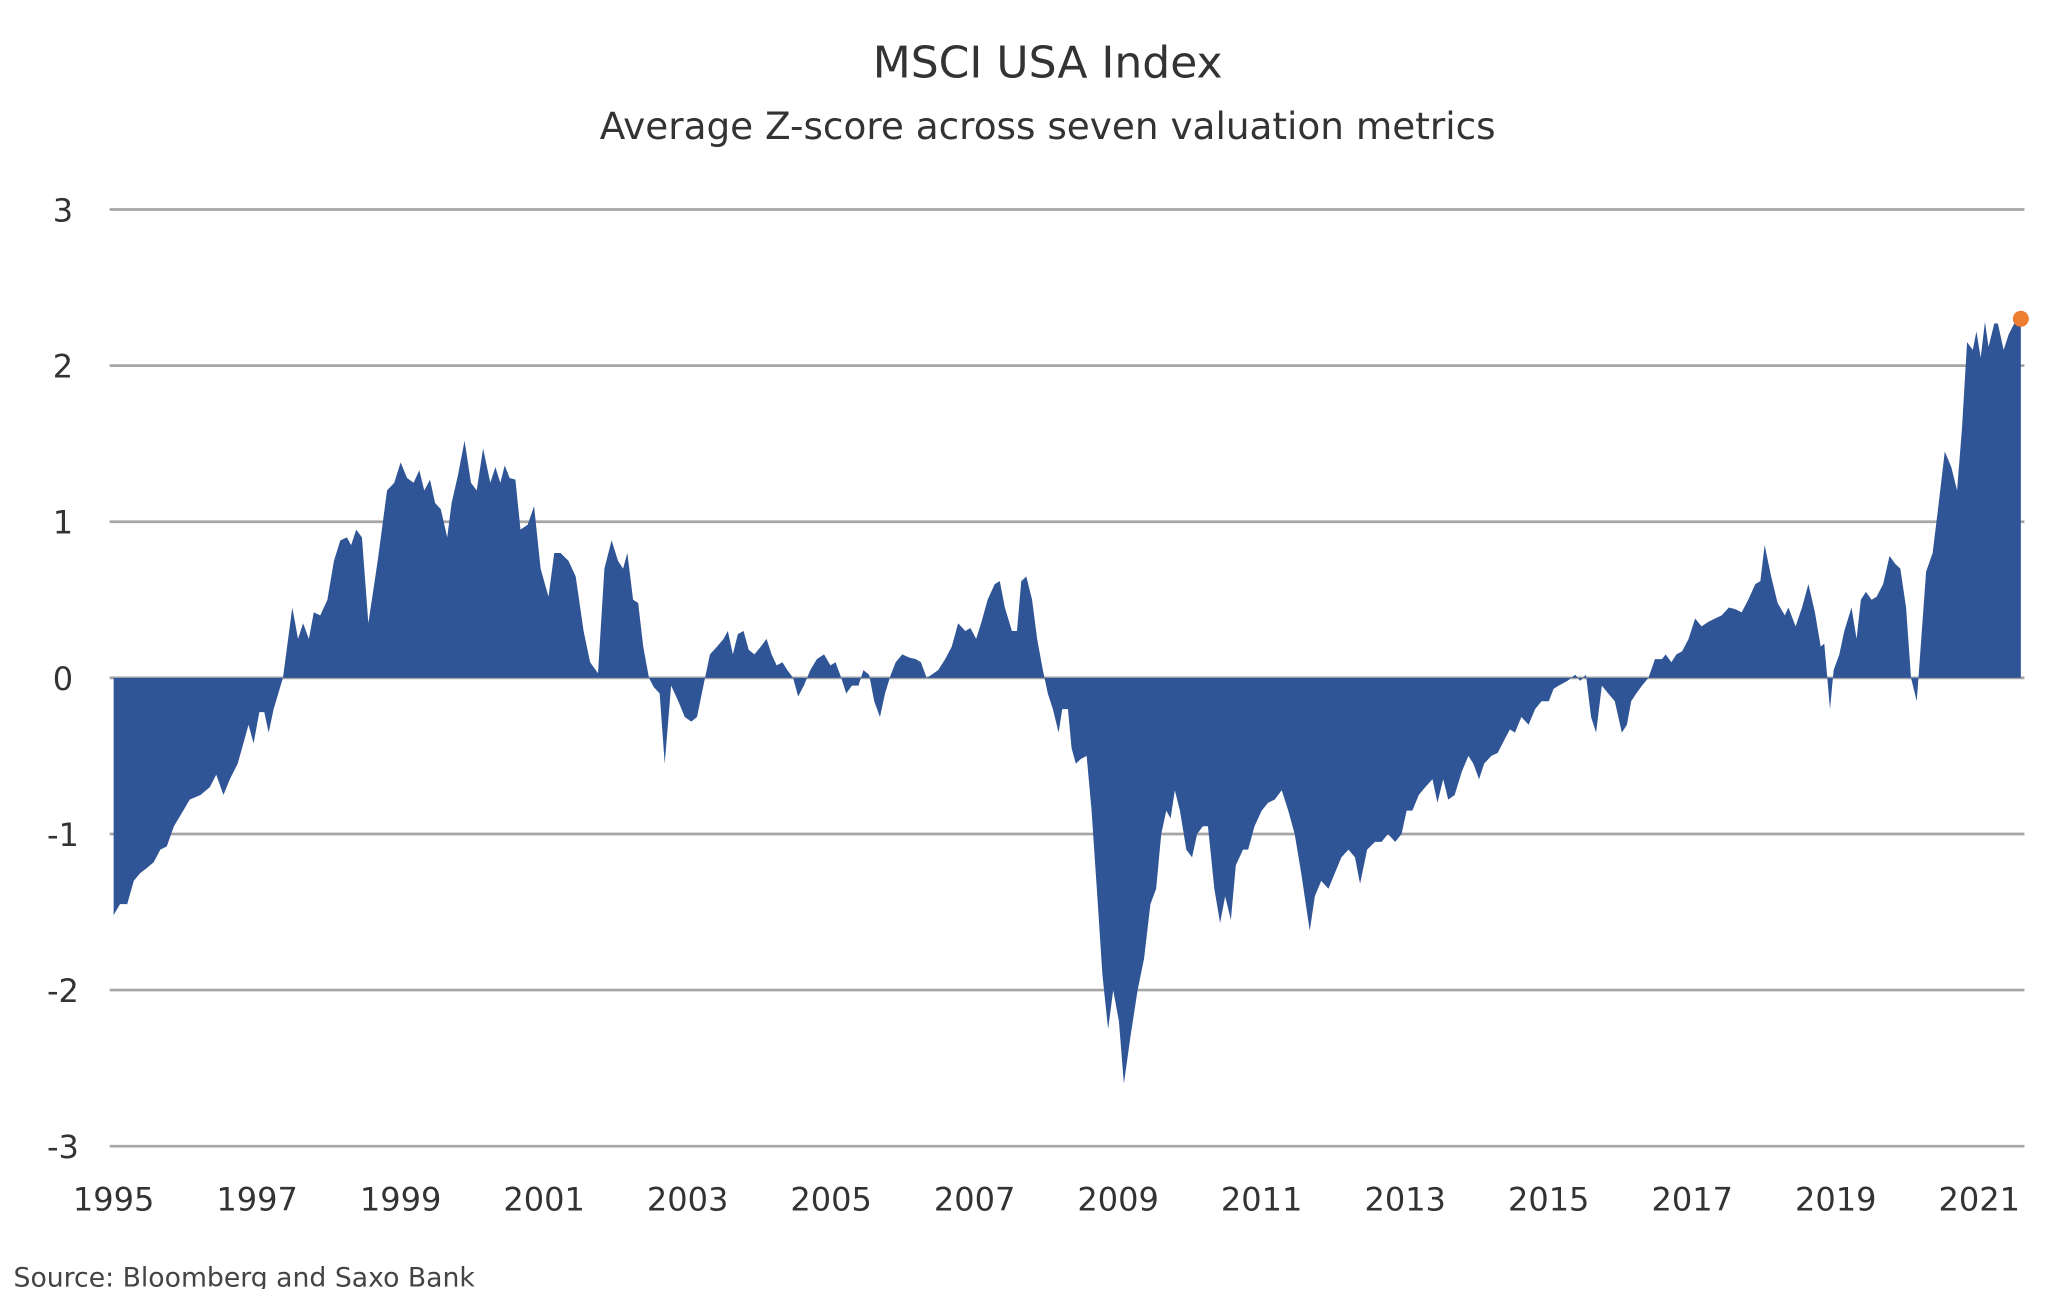  Describe the element at coordinates (543, 1199) in the screenshot. I see `x-tick-label: 2001` at that location.